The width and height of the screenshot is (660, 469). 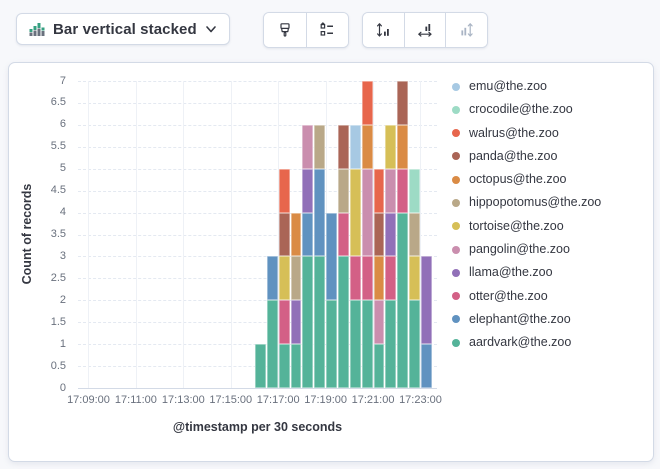 What do you see at coordinates (514, 132) in the screenshot?
I see `legend-label: walrus@the.zoo` at bounding box center [514, 132].